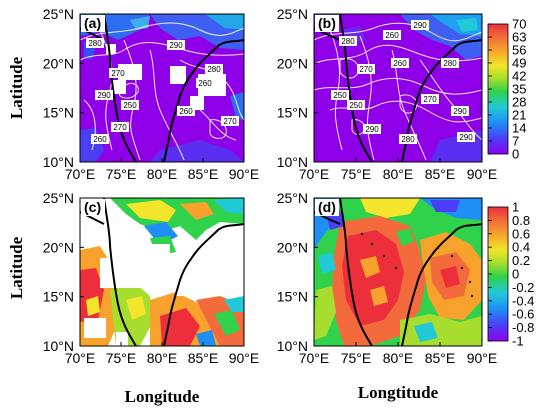 This screenshot has width=550, height=413. What do you see at coordinates (519, 50) in the screenshot?
I see `colorbar-tick-label: 56` at bounding box center [519, 50].